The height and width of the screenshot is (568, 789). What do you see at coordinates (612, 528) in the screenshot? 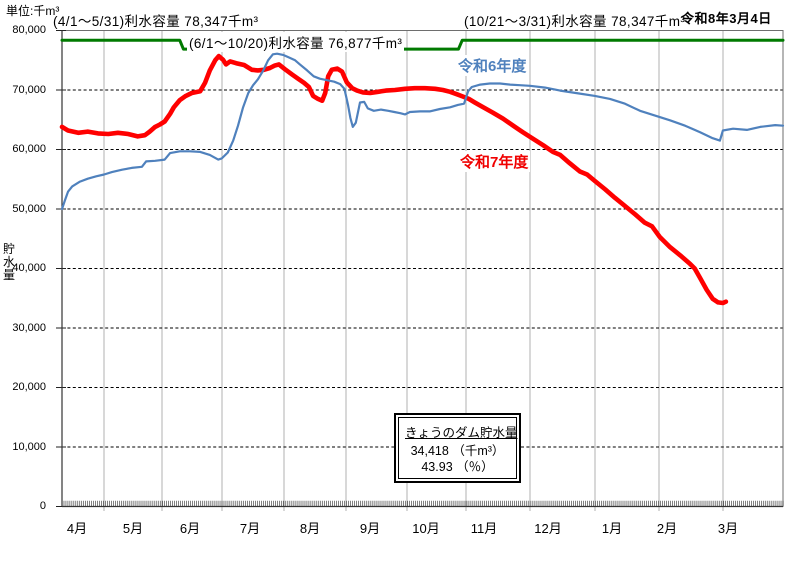
I see `x-month-label: 1月` at bounding box center [612, 528].